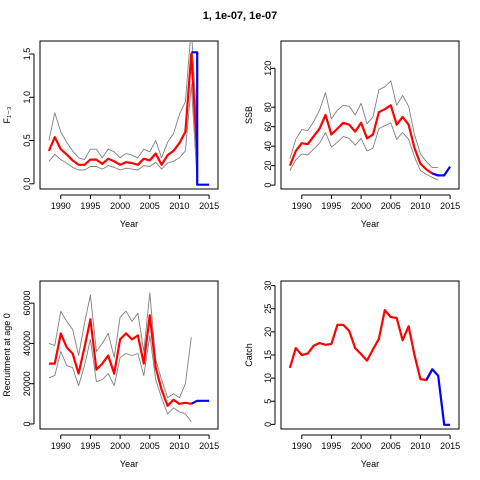  I want to click on y-tick-label: 30, so click(268, 286).